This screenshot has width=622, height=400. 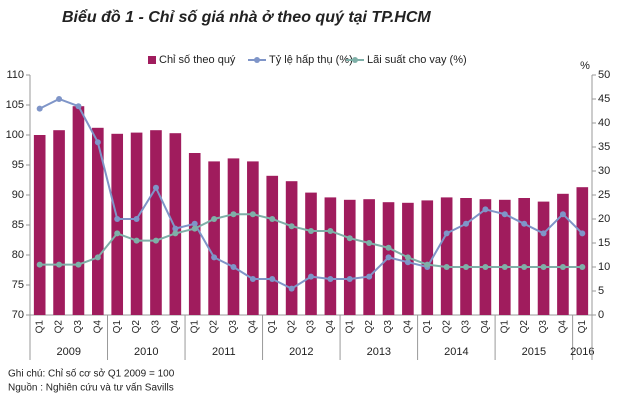 I want to click on y2-tick-label: 20, so click(x=604, y=219).